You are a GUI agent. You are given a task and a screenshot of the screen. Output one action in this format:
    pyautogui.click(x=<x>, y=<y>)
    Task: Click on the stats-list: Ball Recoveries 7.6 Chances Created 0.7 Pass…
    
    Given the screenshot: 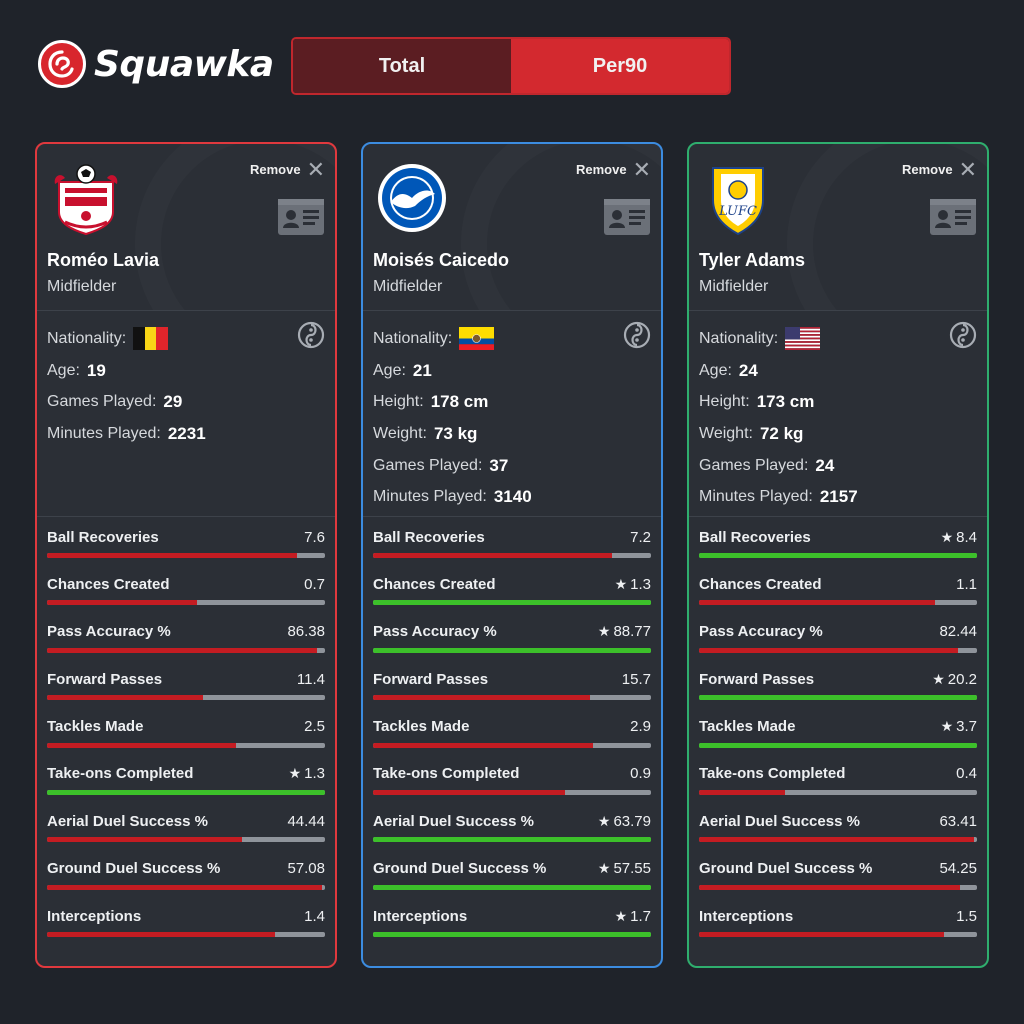 What is the action you would take?
    pyautogui.click(x=186, y=735)
    